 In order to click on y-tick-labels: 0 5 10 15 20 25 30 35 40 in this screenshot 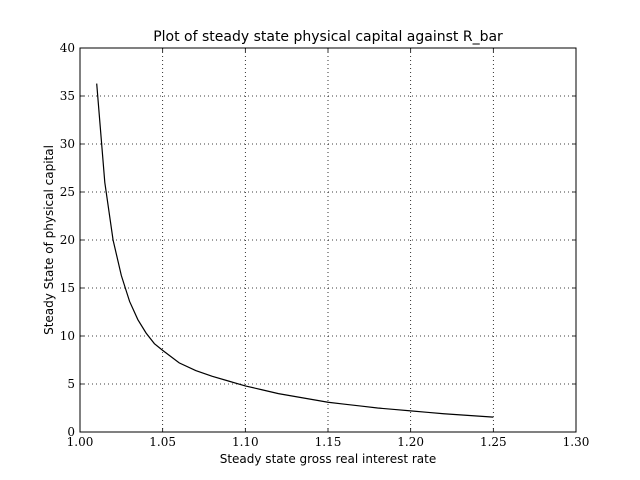, I will do `click(67, 240)`.